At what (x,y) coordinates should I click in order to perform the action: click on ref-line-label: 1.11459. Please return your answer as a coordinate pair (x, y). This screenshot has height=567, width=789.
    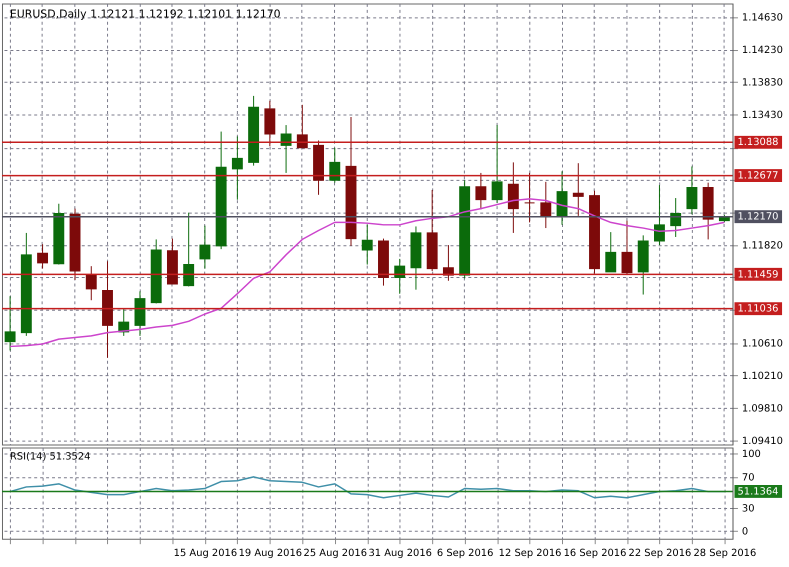
    Looking at the image, I should click on (757, 274).